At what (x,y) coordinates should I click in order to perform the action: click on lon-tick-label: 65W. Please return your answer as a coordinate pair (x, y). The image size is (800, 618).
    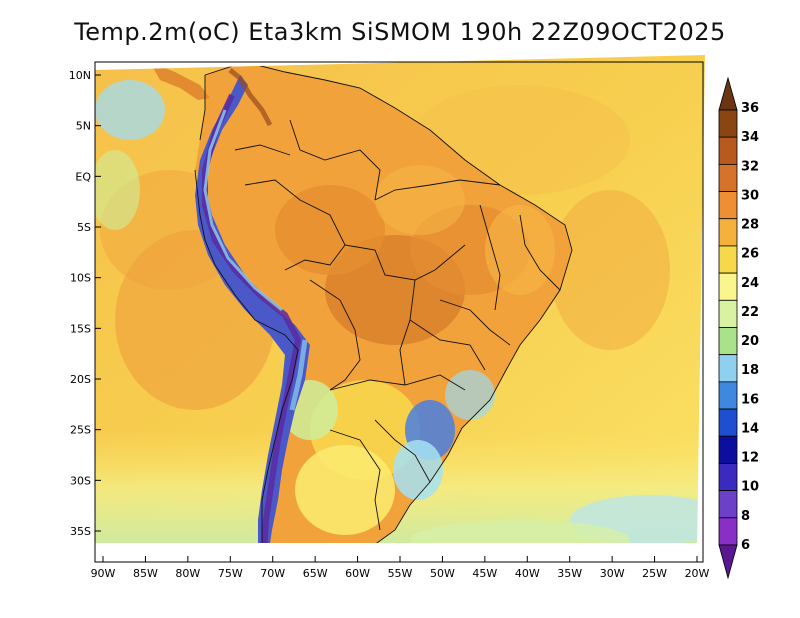
    Looking at the image, I should click on (315, 573).